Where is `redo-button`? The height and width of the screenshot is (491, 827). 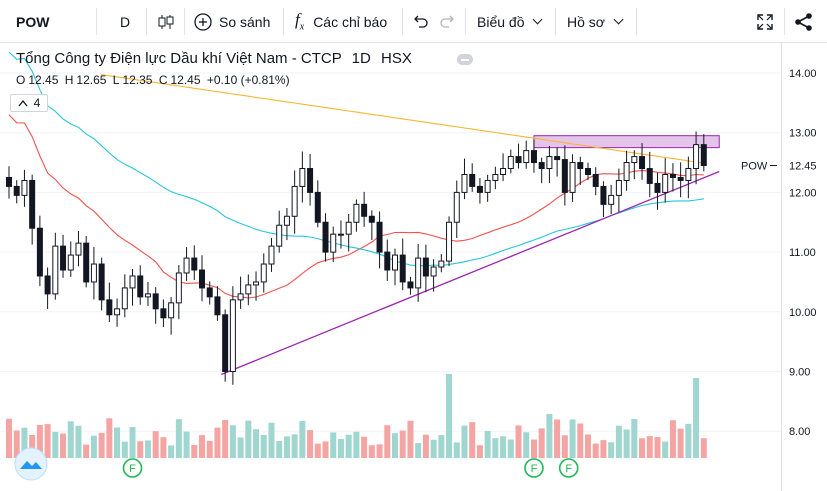
redo-button is located at coordinates (448, 21).